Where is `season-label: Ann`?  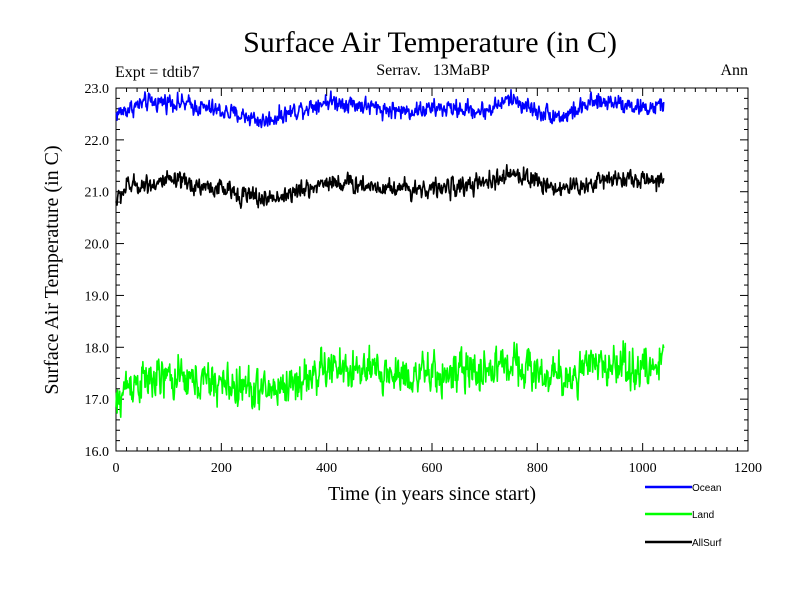
season-label: Ann is located at coordinates (734, 70).